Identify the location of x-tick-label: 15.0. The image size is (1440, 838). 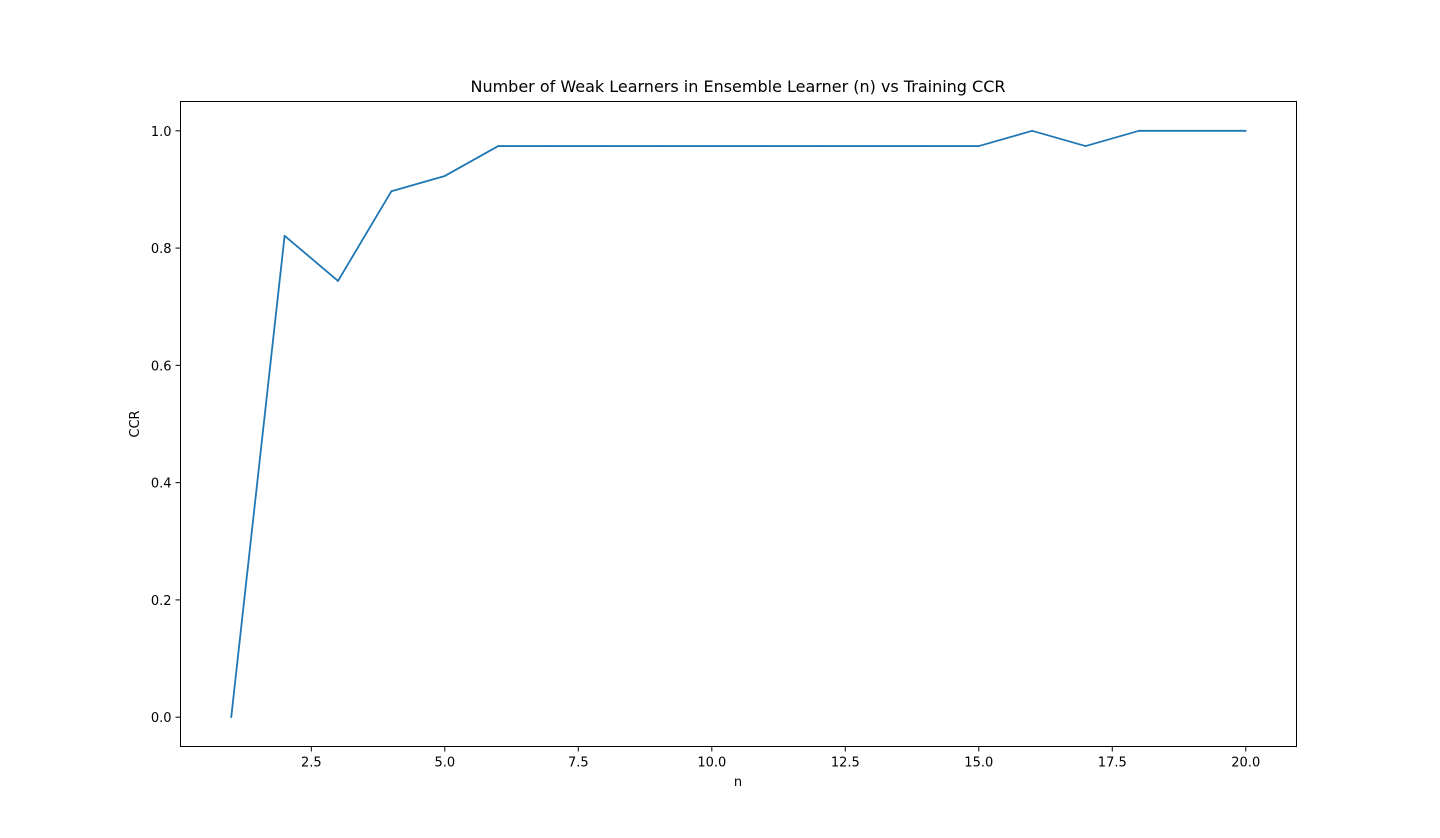
(978, 763).